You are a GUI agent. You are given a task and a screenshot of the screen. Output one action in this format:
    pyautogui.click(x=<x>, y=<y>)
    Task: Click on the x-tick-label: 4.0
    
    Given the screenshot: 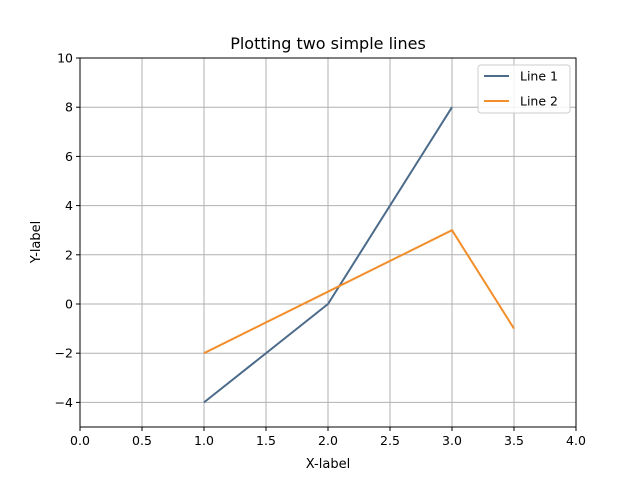 What is the action you would take?
    pyautogui.click(x=576, y=440)
    